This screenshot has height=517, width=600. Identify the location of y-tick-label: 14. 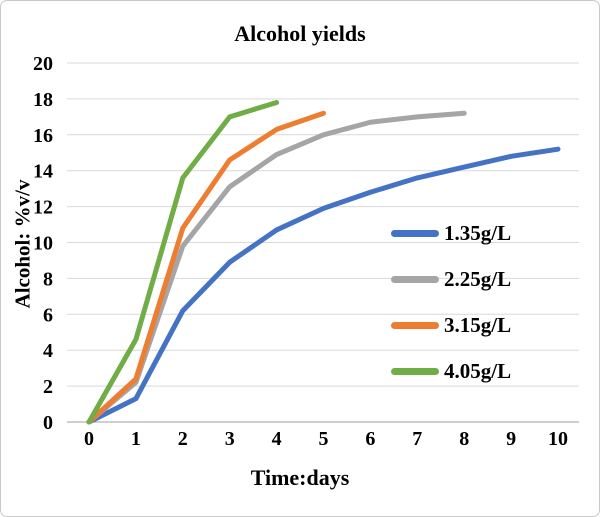
(43, 172).